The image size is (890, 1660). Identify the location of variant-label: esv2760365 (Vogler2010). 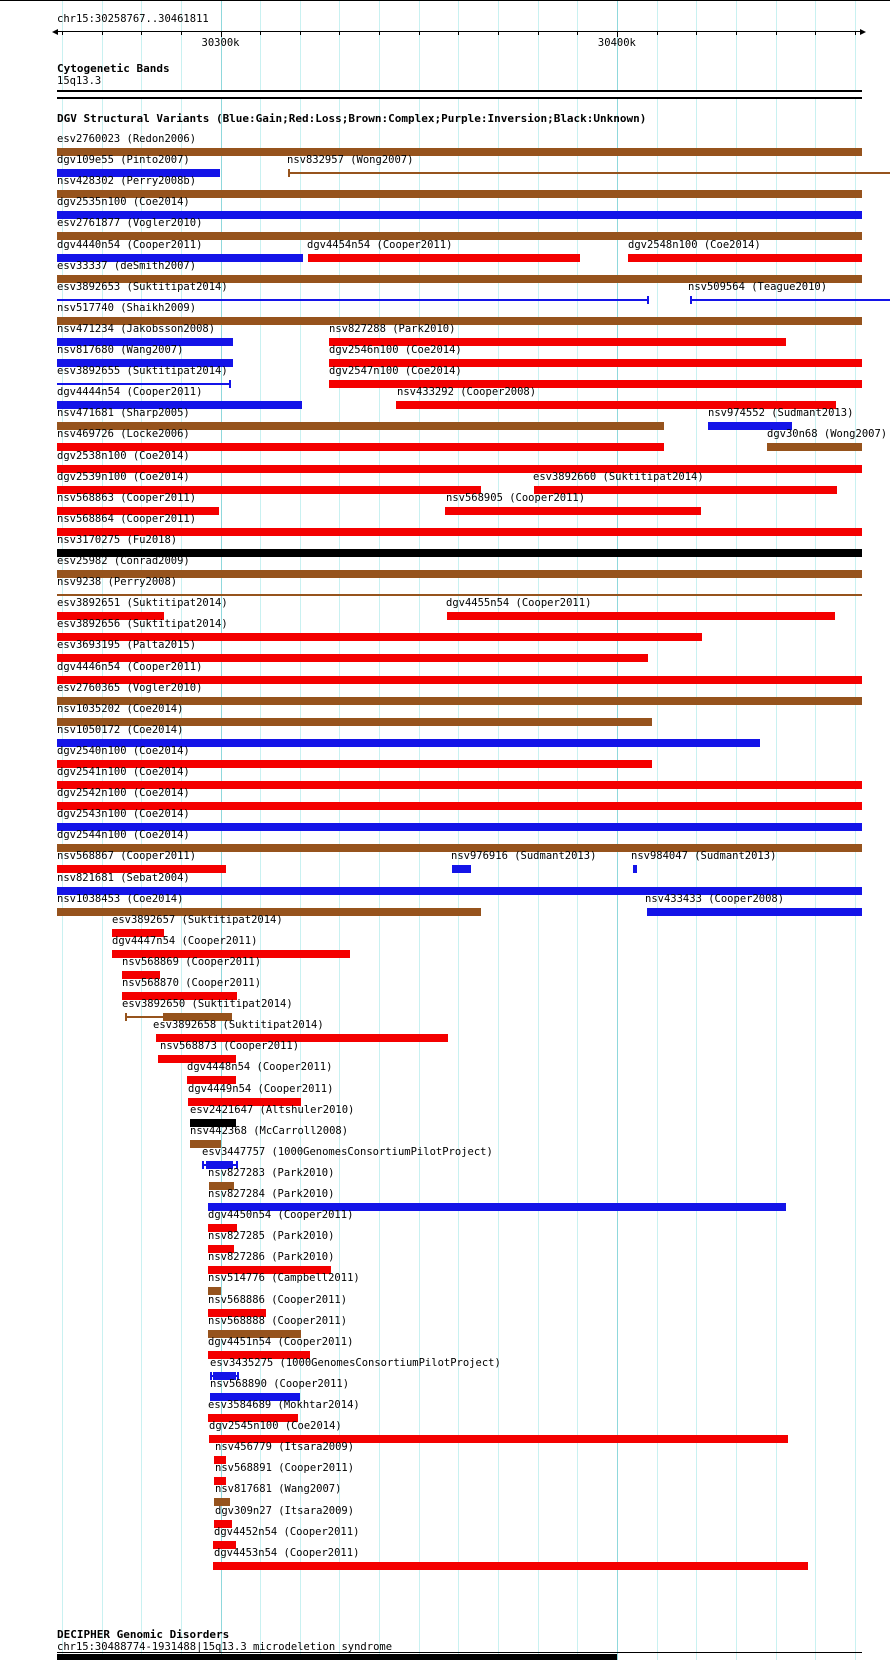
(130, 687).